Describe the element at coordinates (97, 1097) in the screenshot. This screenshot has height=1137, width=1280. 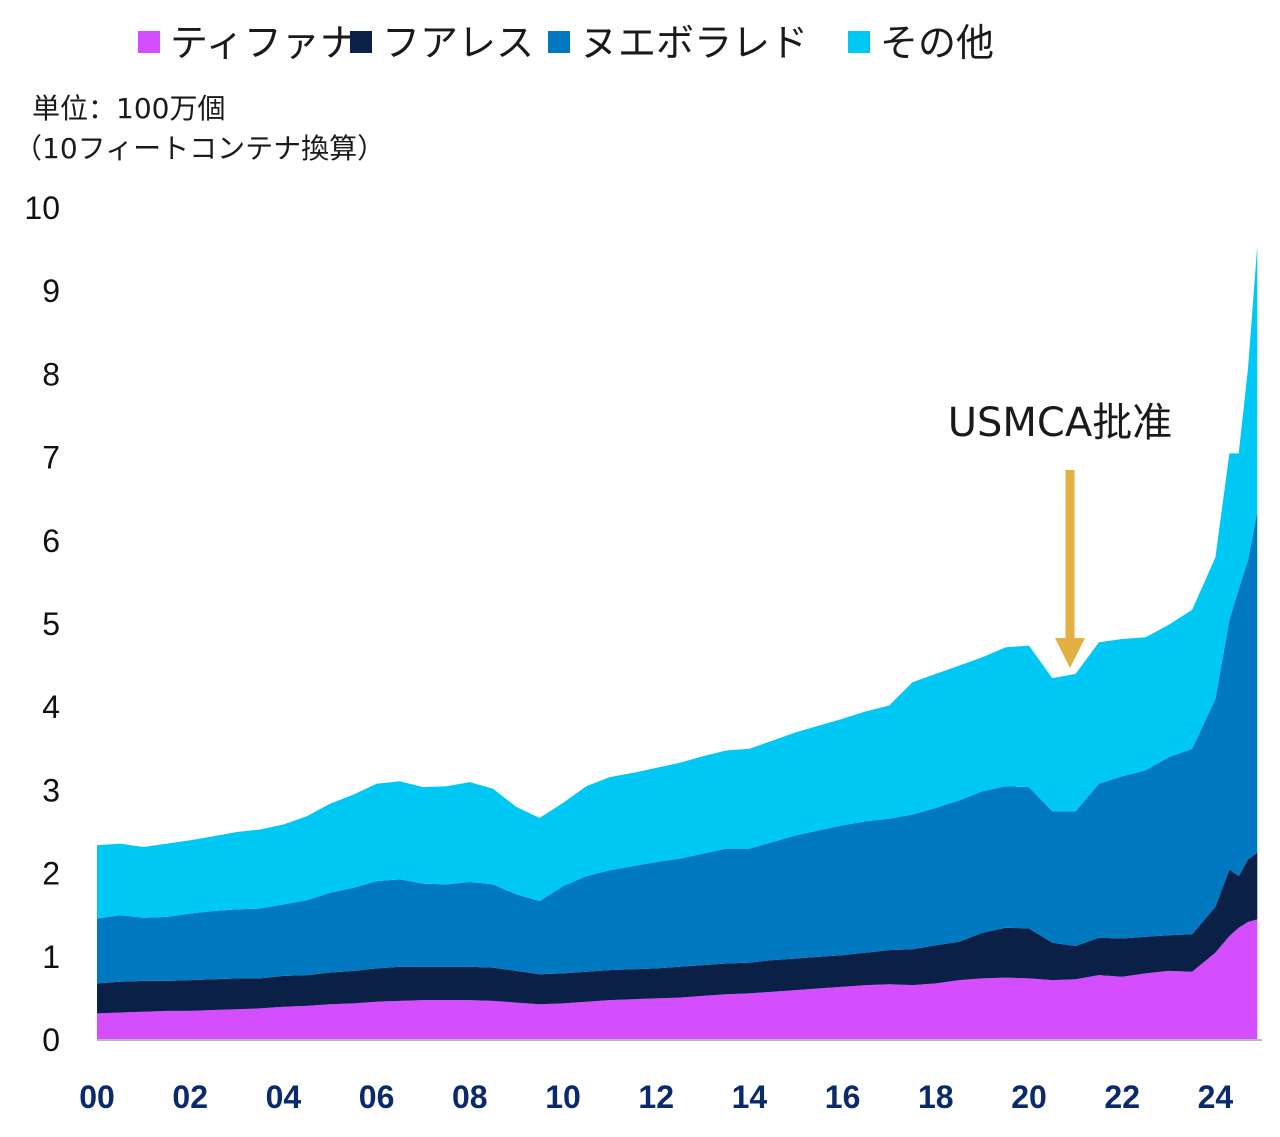
I see `x-tick-label: 00` at that location.